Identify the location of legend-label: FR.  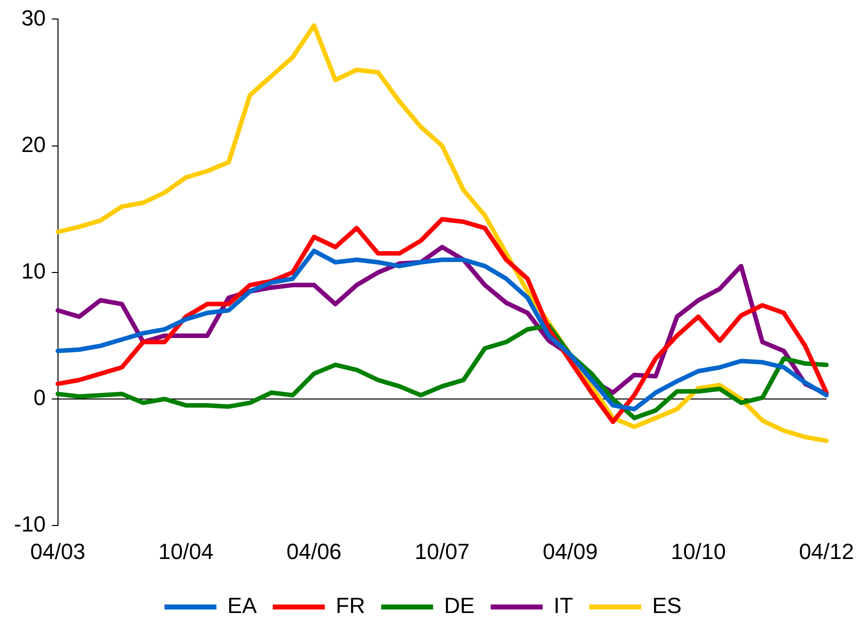
(351, 605).